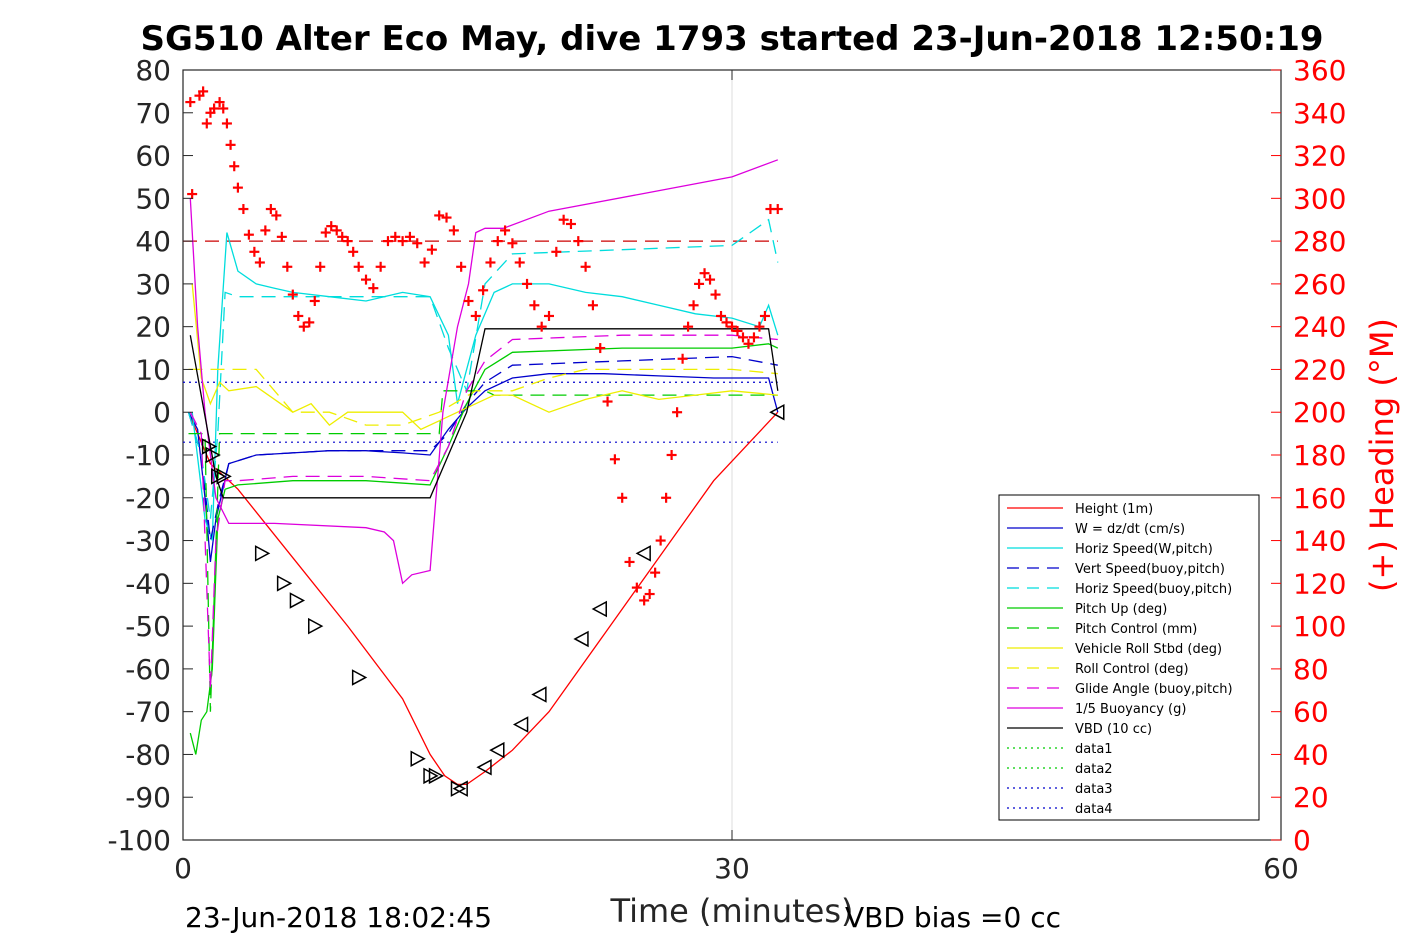 The image size is (1417, 945). What do you see at coordinates (1113, 729) in the screenshot?
I see `legend-label: VBD (10 cc)` at bounding box center [1113, 729].